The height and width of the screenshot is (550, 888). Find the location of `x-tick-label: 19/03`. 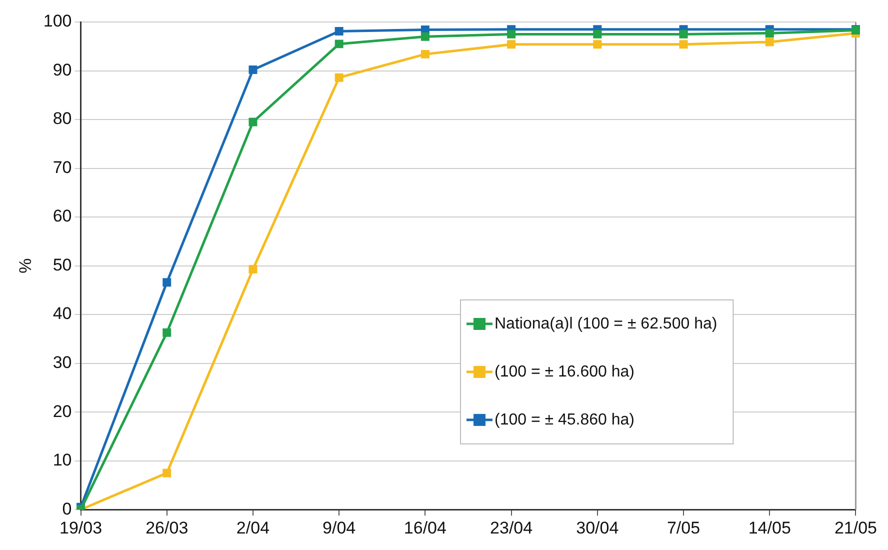

x-tick-label: 19/03 is located at coordinates (80, 528).